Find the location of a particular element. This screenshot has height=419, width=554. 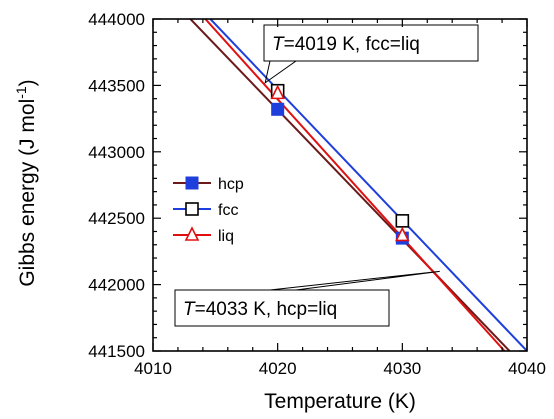

annotation-label-1: =4033 K, hcp=liq is located at coordinates (266, 309).